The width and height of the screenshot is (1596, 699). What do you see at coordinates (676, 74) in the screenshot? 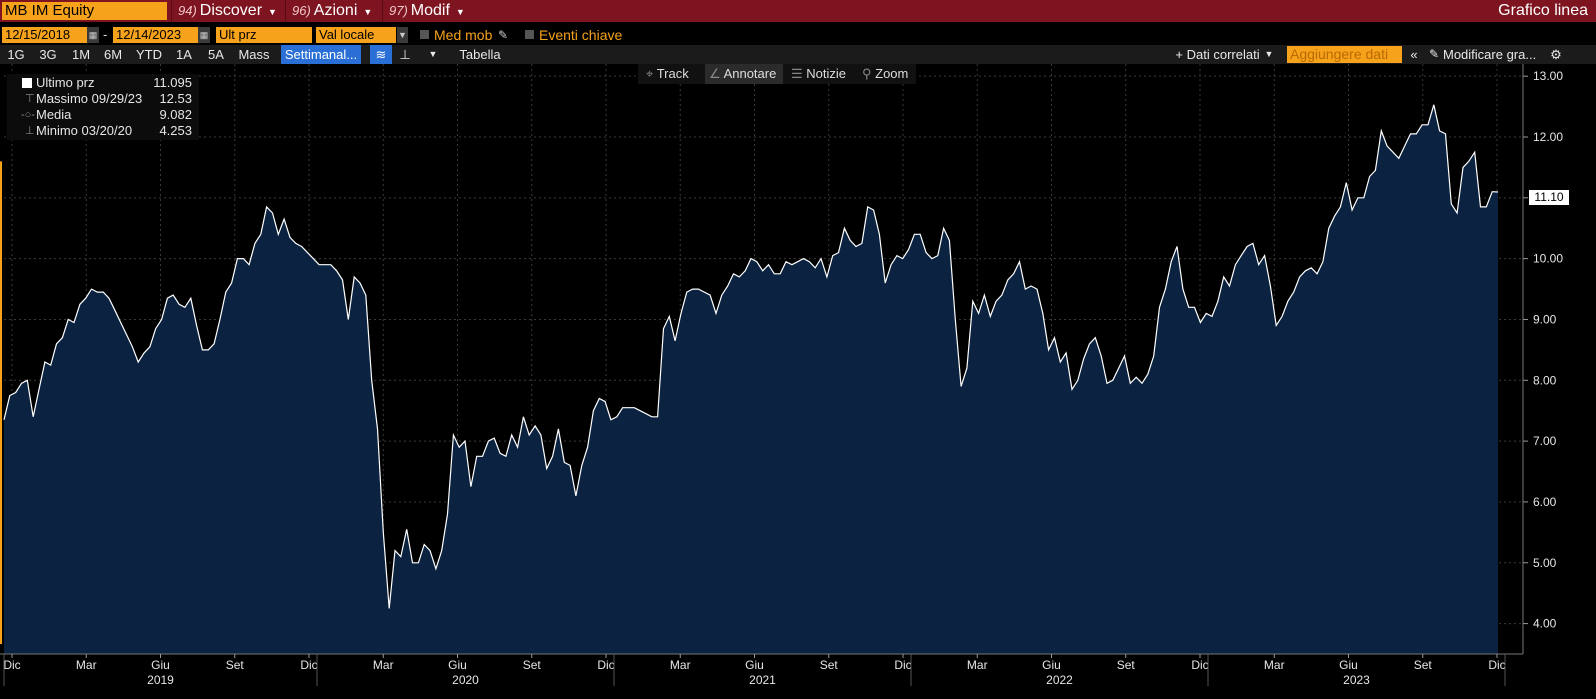
I see `tool-track: ⌖ Track` at bounding box center [676, 74].